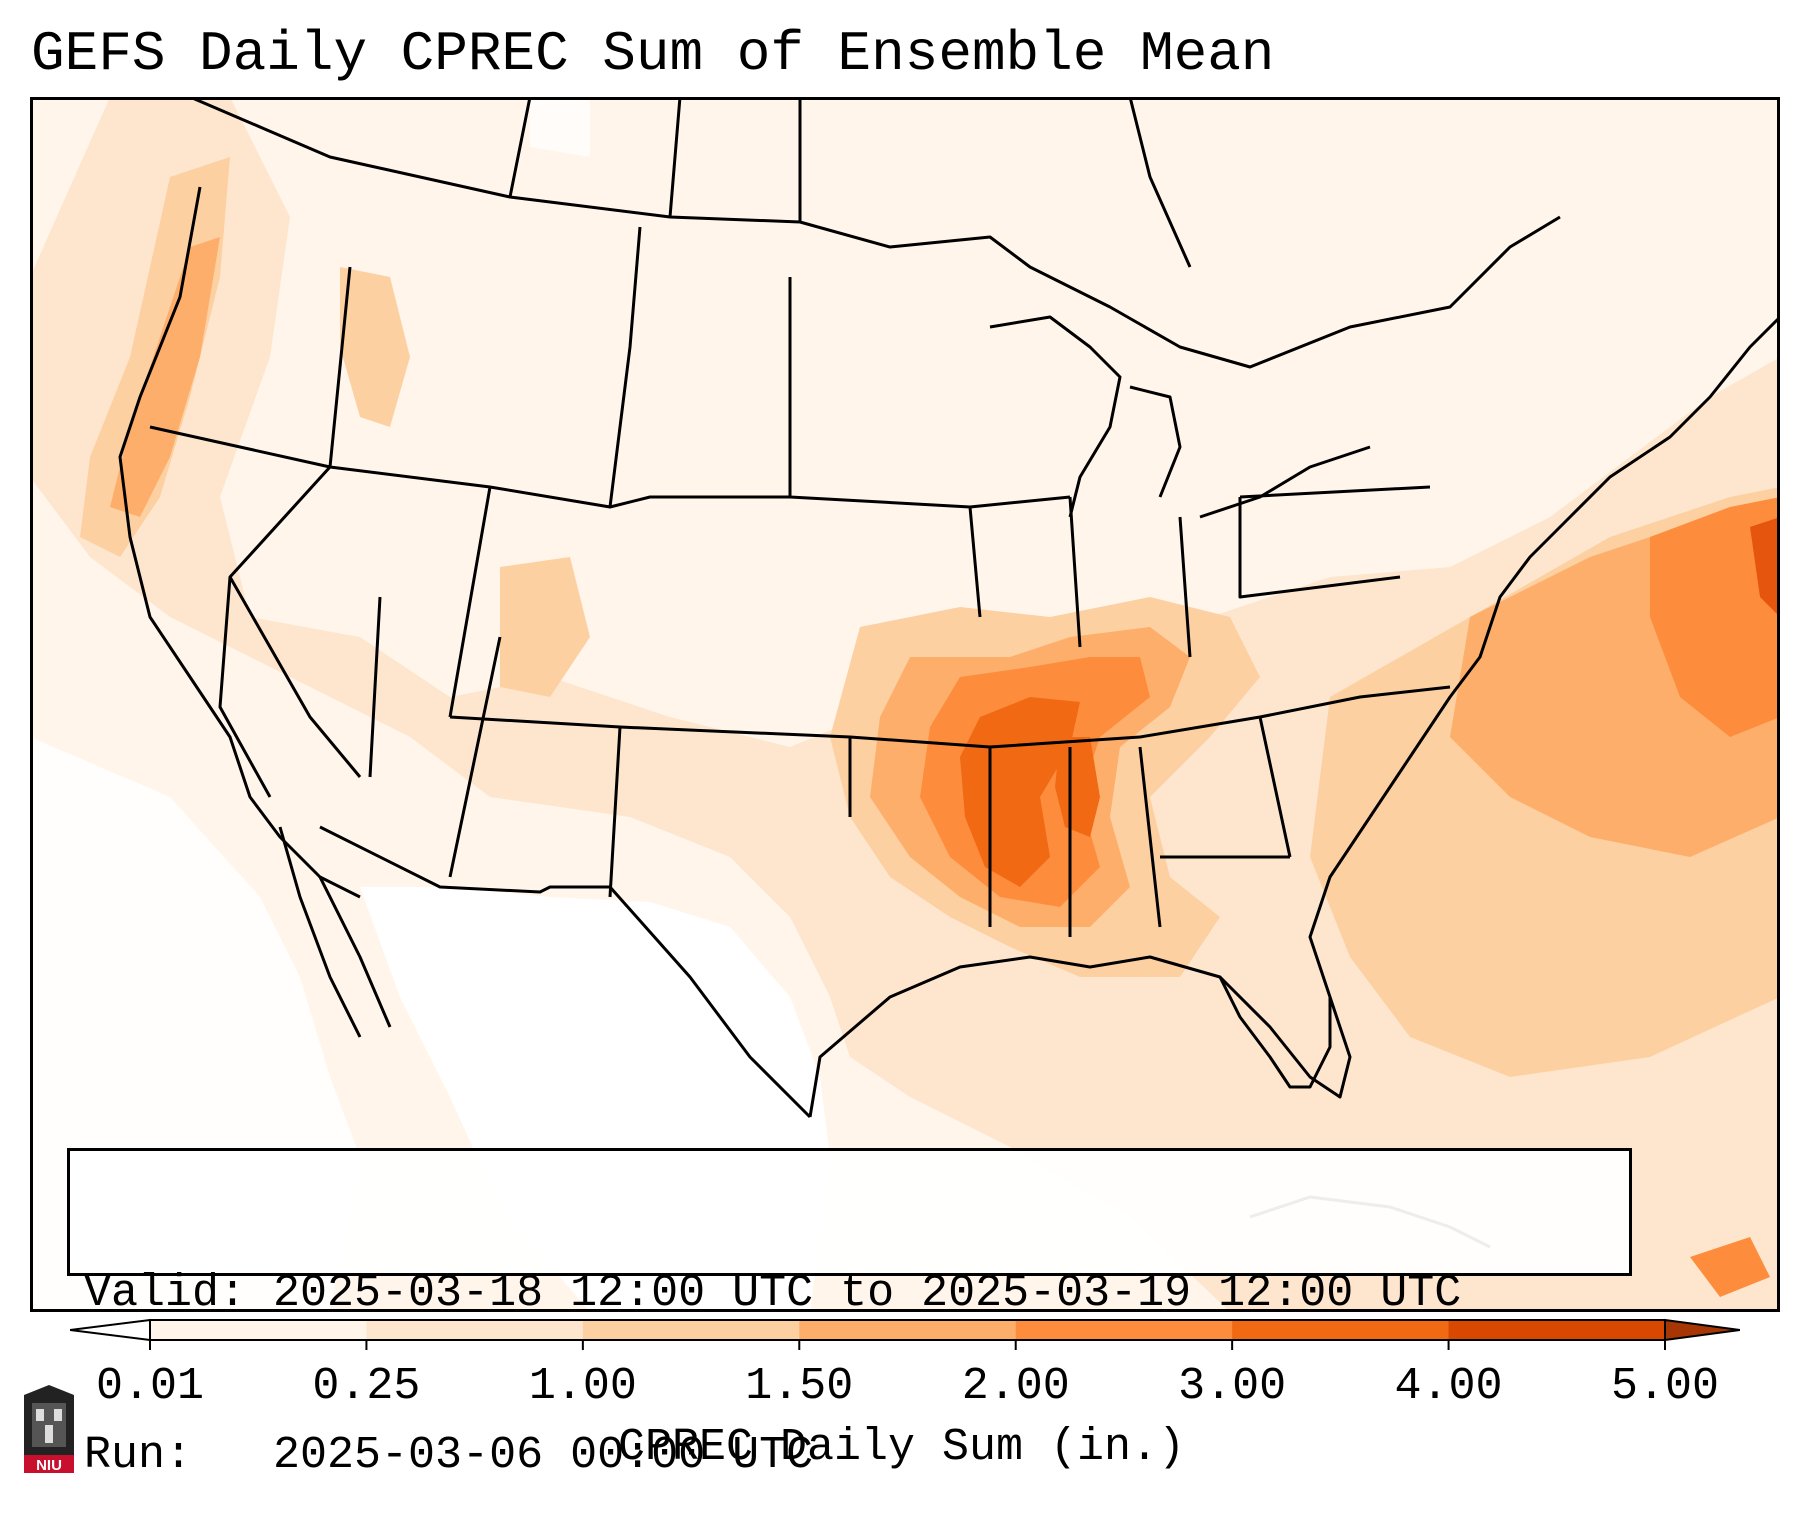 The width and height of the screenshot is (1803, 1537). Describe the element at coordinates (1665, 1386) in the screenshot. I see `colorbar-tick-label: 5.00` at that location.